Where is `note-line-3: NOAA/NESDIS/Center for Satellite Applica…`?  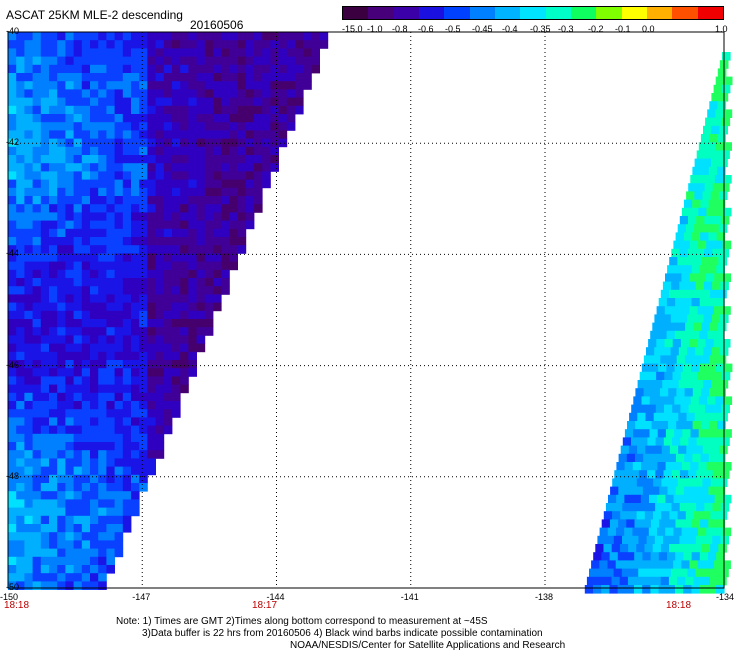 note-line-3: NOAA/NESDIS/Center for Satellite Applica… is located at coordinates (428, 645).